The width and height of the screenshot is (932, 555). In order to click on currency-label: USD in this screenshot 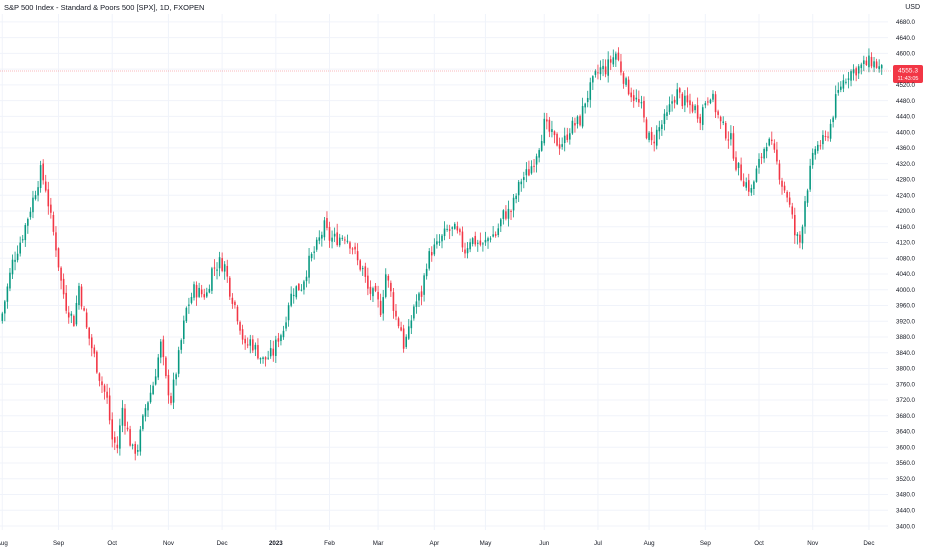, I will do `click(912, 7)`.